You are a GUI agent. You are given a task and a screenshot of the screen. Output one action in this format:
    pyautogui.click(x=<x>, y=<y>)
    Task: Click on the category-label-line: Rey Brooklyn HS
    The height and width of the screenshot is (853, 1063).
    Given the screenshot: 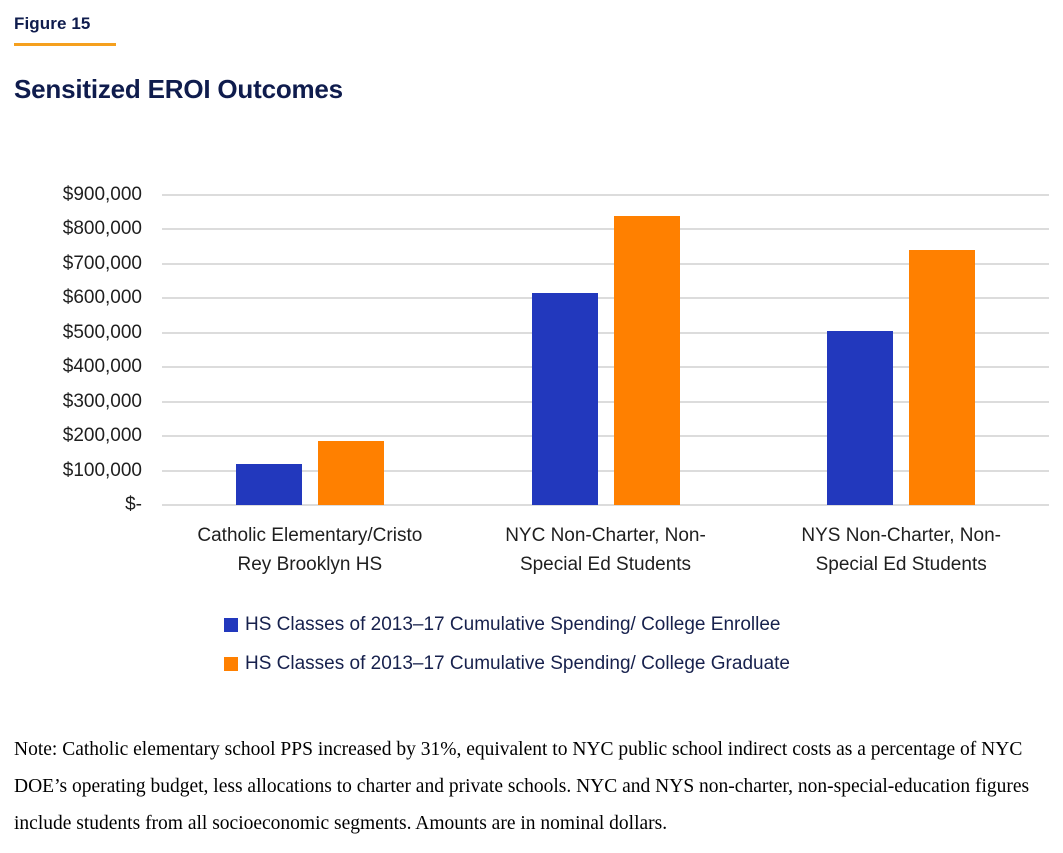 What is the action you would take?
    pyautogui.click(x=310, y=565)
    